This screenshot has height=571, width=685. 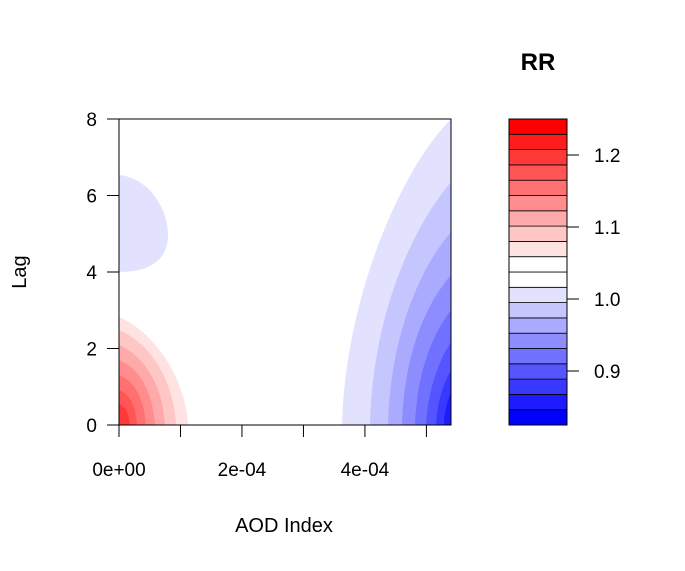 I want to click on legend-border, so click(x=538, y=272).